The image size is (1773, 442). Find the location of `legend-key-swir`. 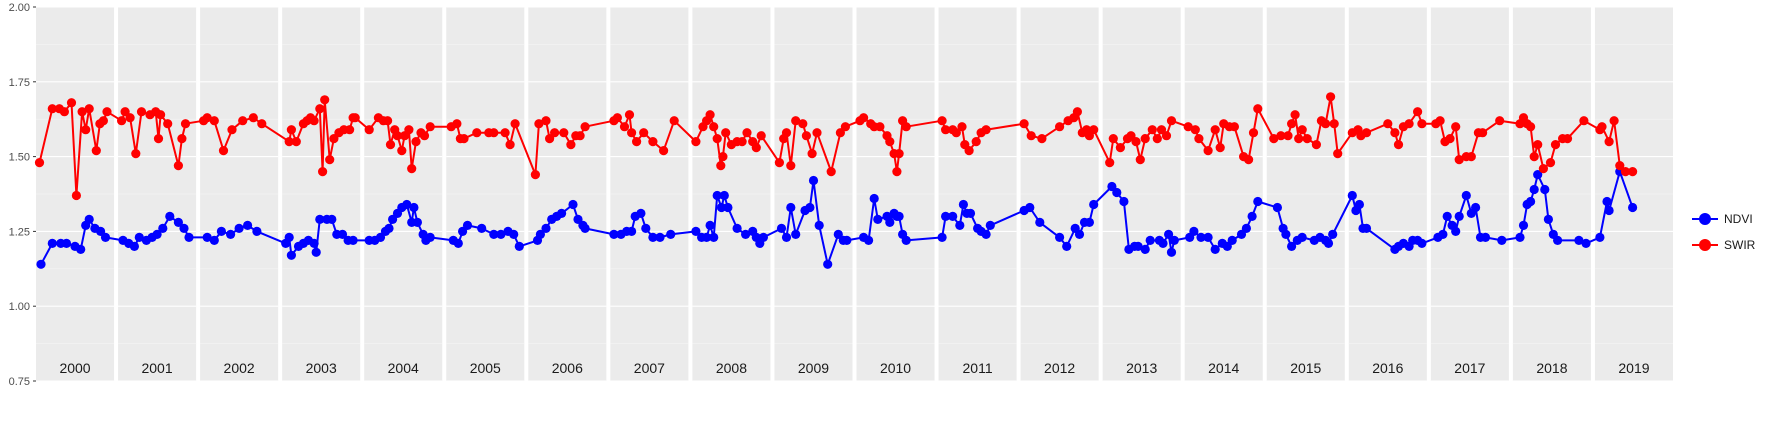

legend-key-swir is located at coordinates (1705, 245).